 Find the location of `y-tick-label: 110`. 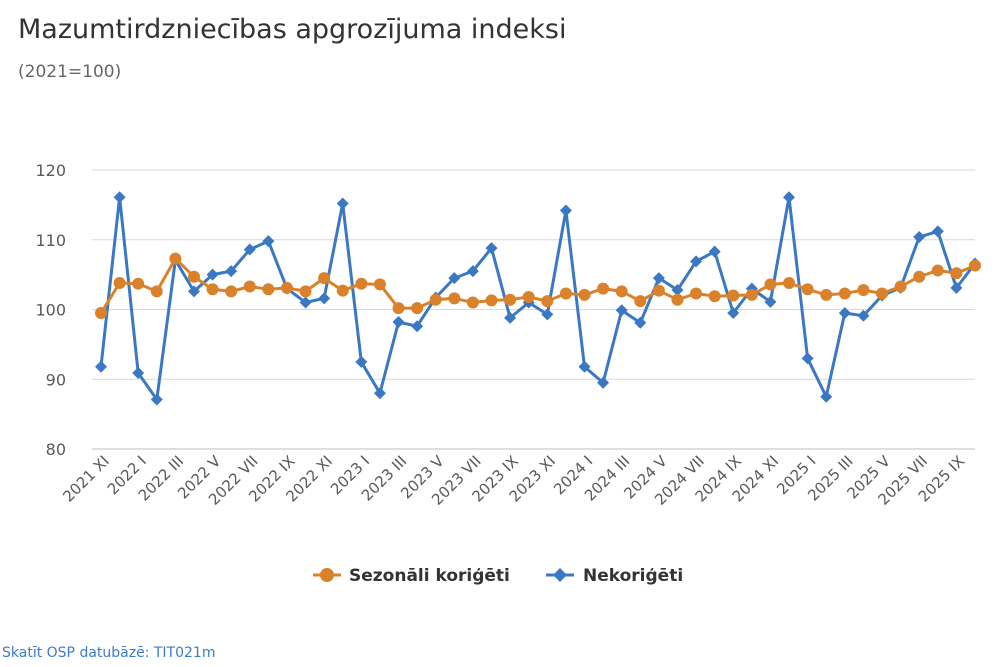

y-tick-label: 110 is located at coordinates (50, 240).